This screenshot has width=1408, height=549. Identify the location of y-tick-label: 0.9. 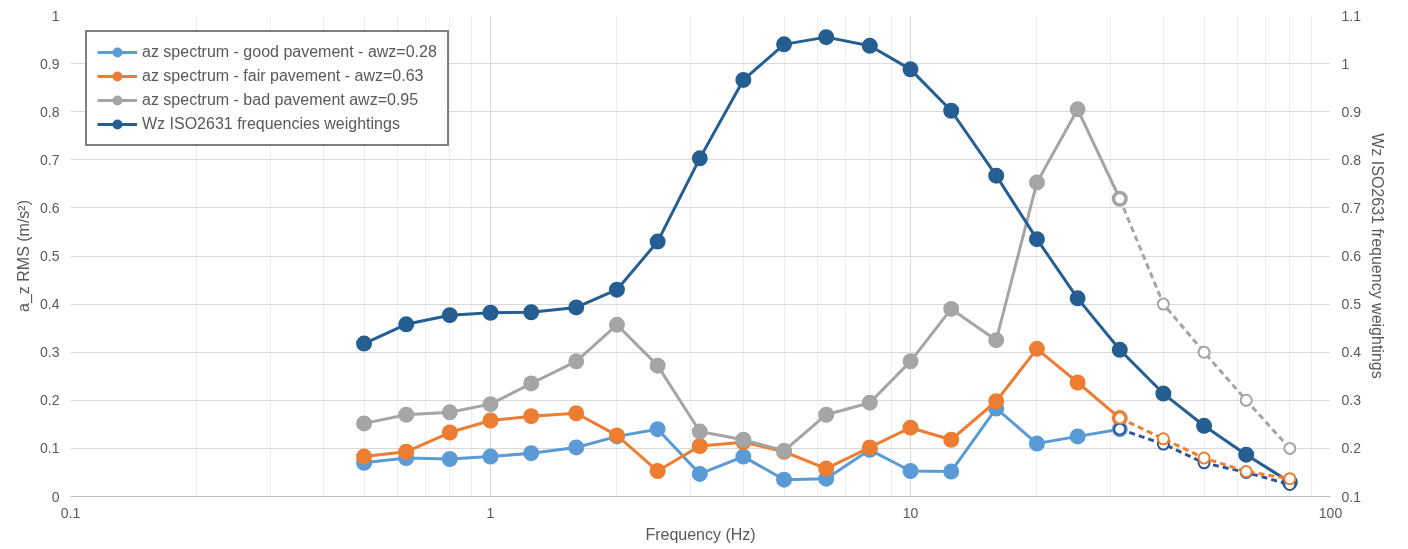
(50, 63).